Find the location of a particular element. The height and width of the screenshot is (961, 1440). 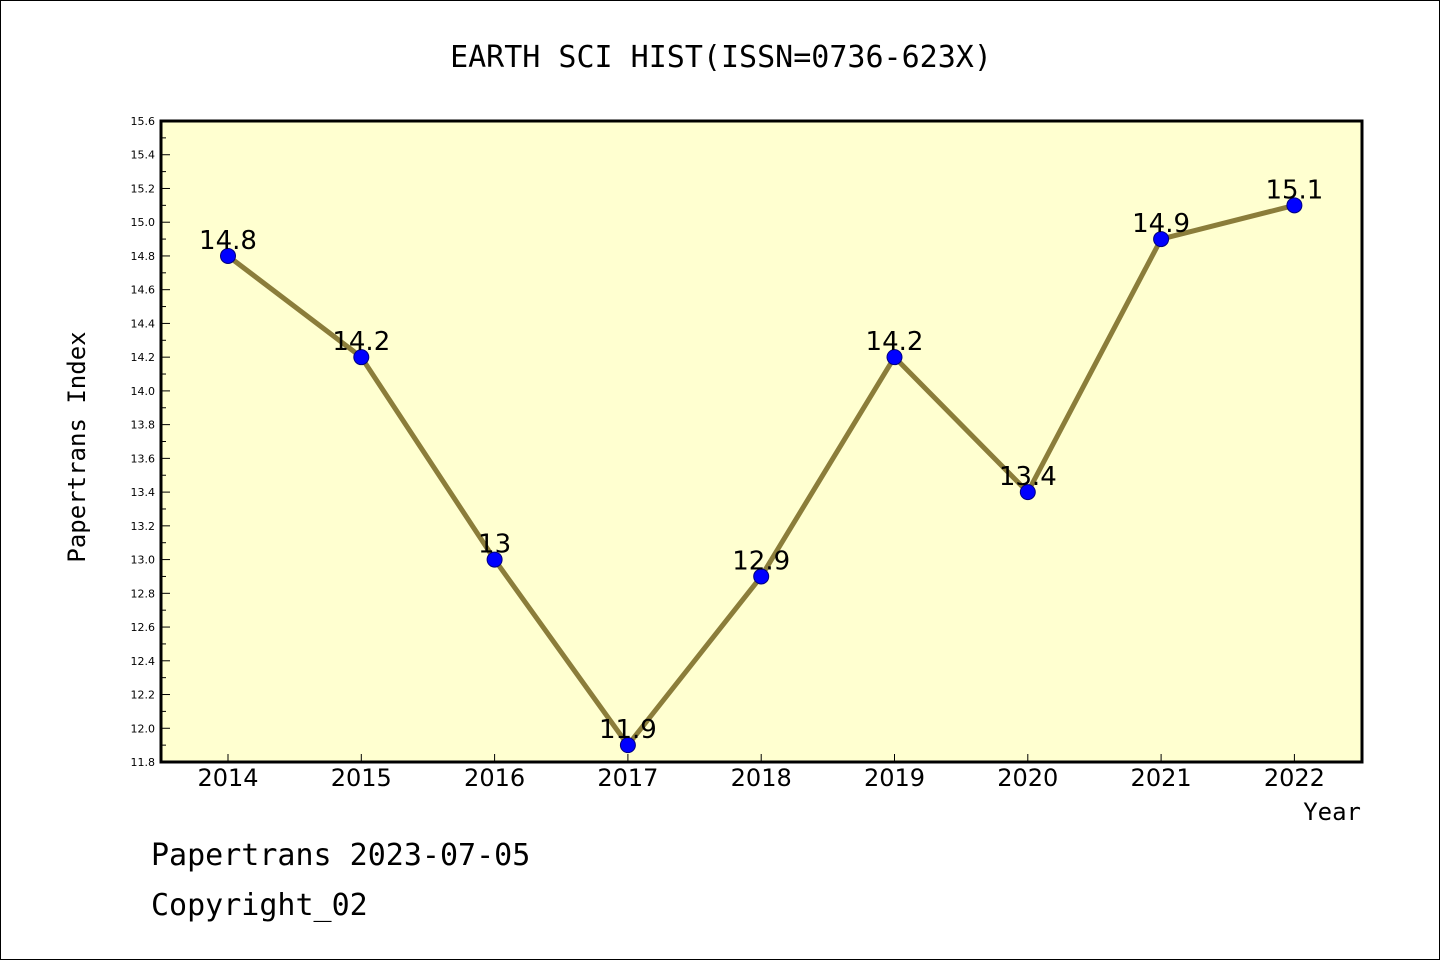

y-tick-label: 12.8 is located at coordinates (143, 593).